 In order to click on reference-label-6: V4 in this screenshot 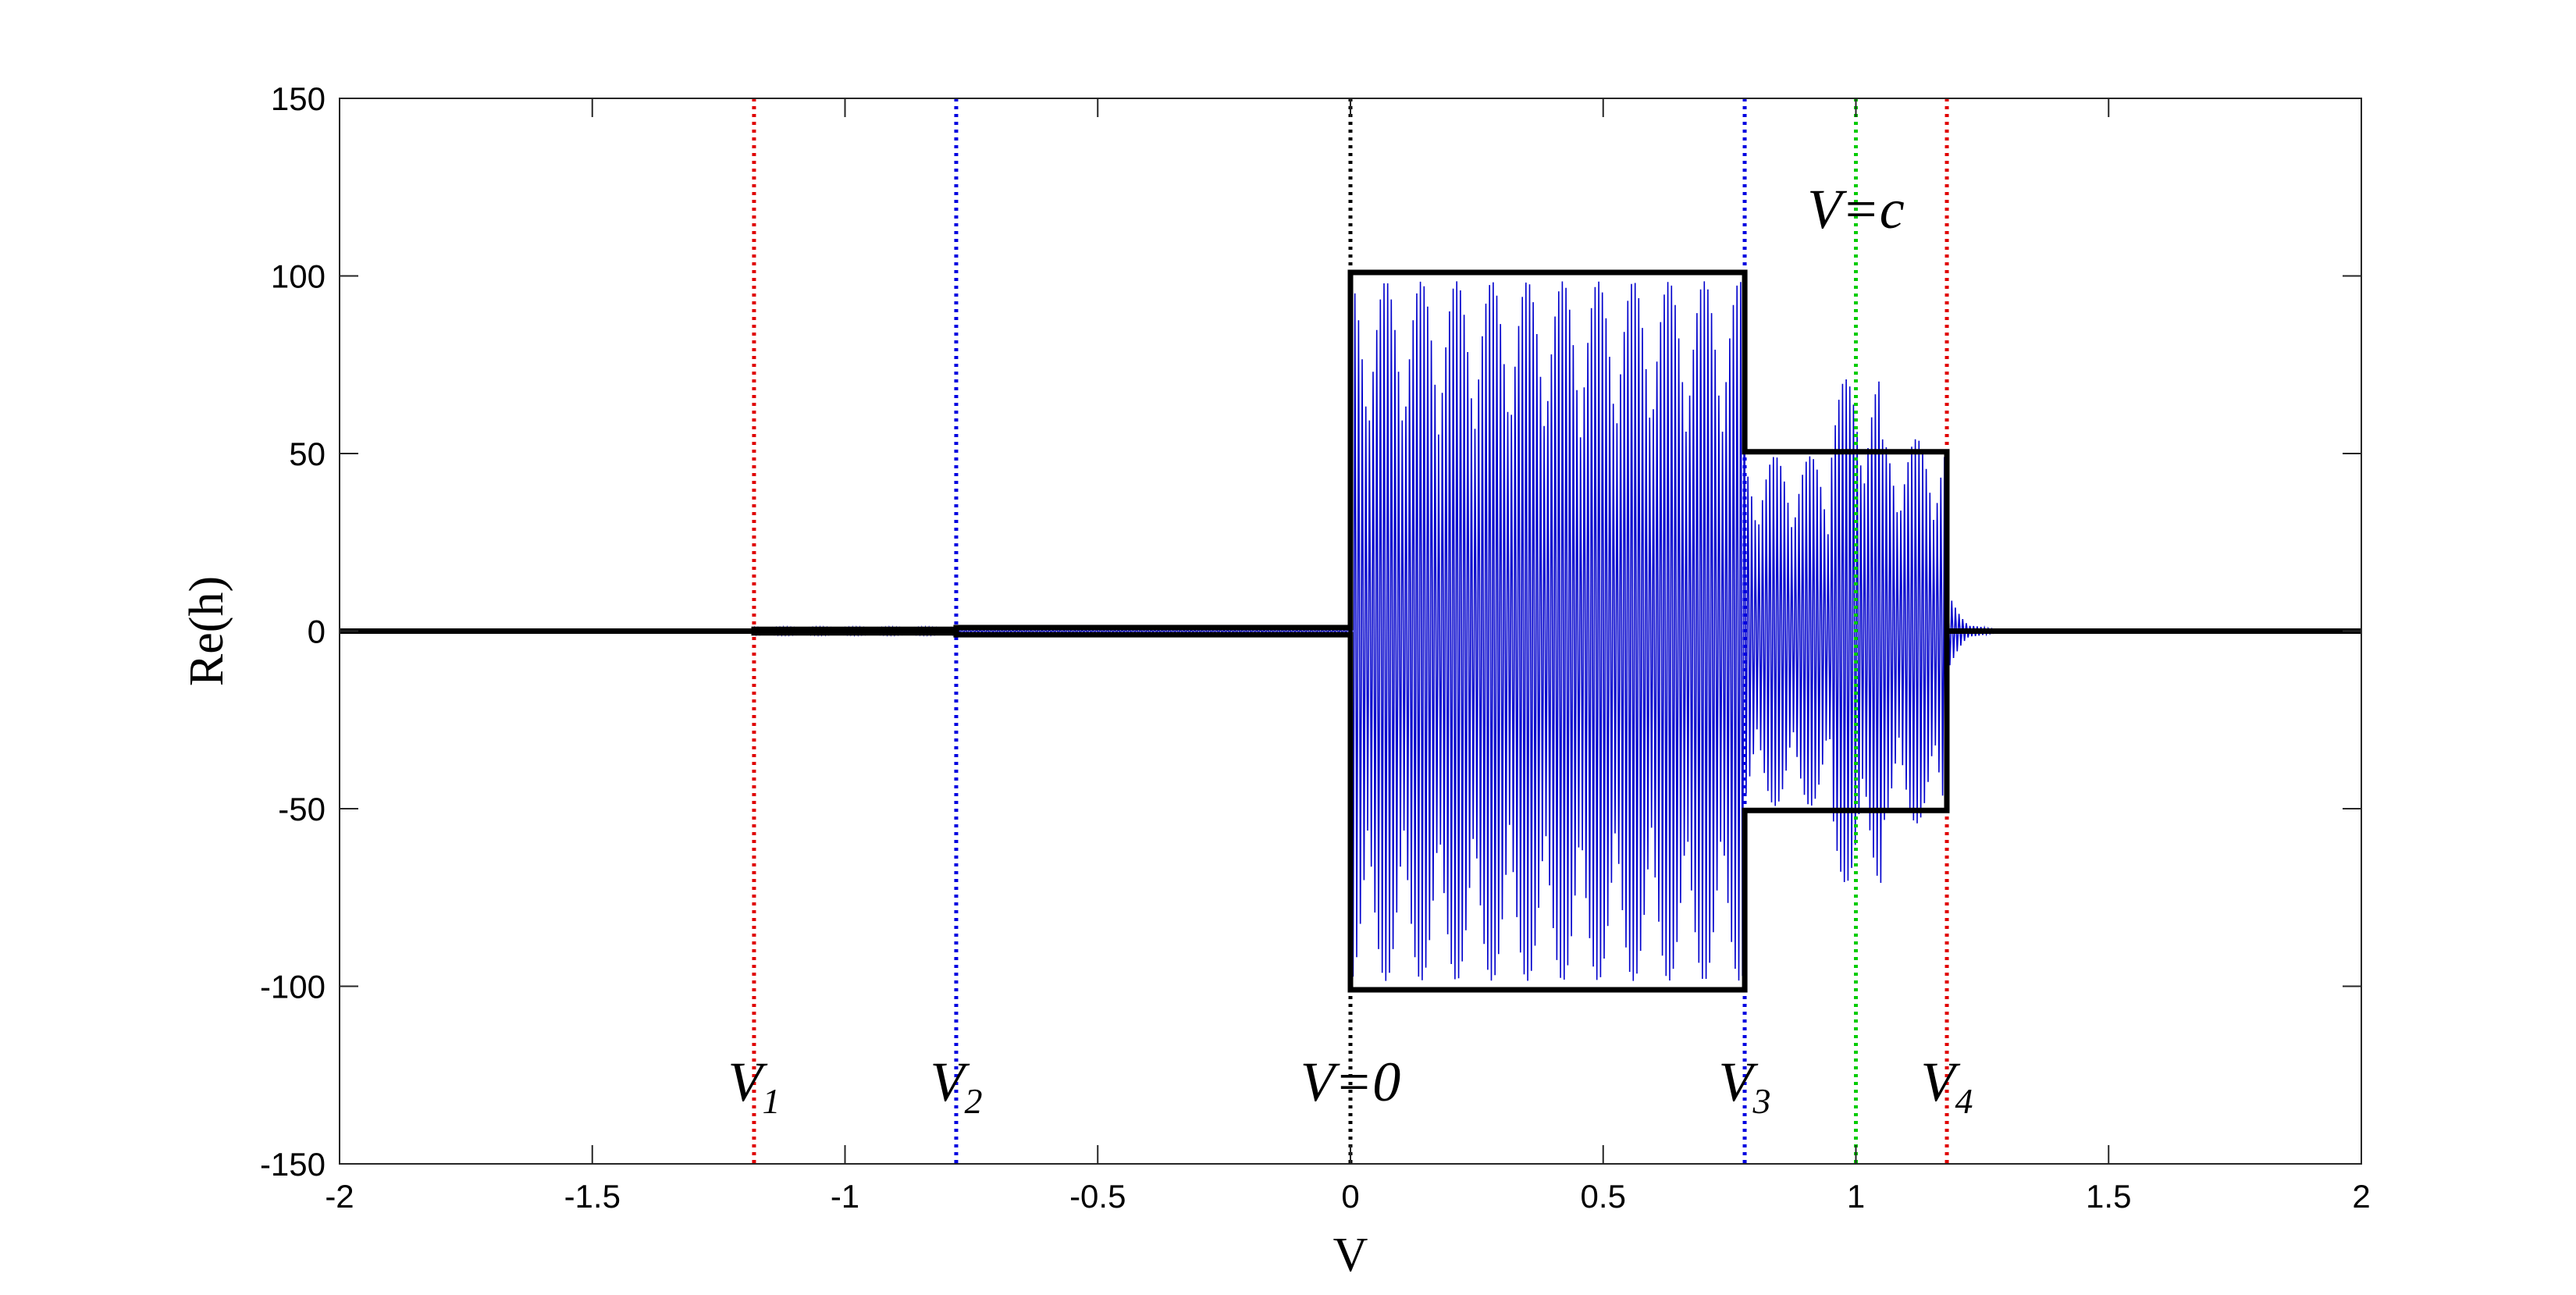, I will do `click(1947, 1086)`.